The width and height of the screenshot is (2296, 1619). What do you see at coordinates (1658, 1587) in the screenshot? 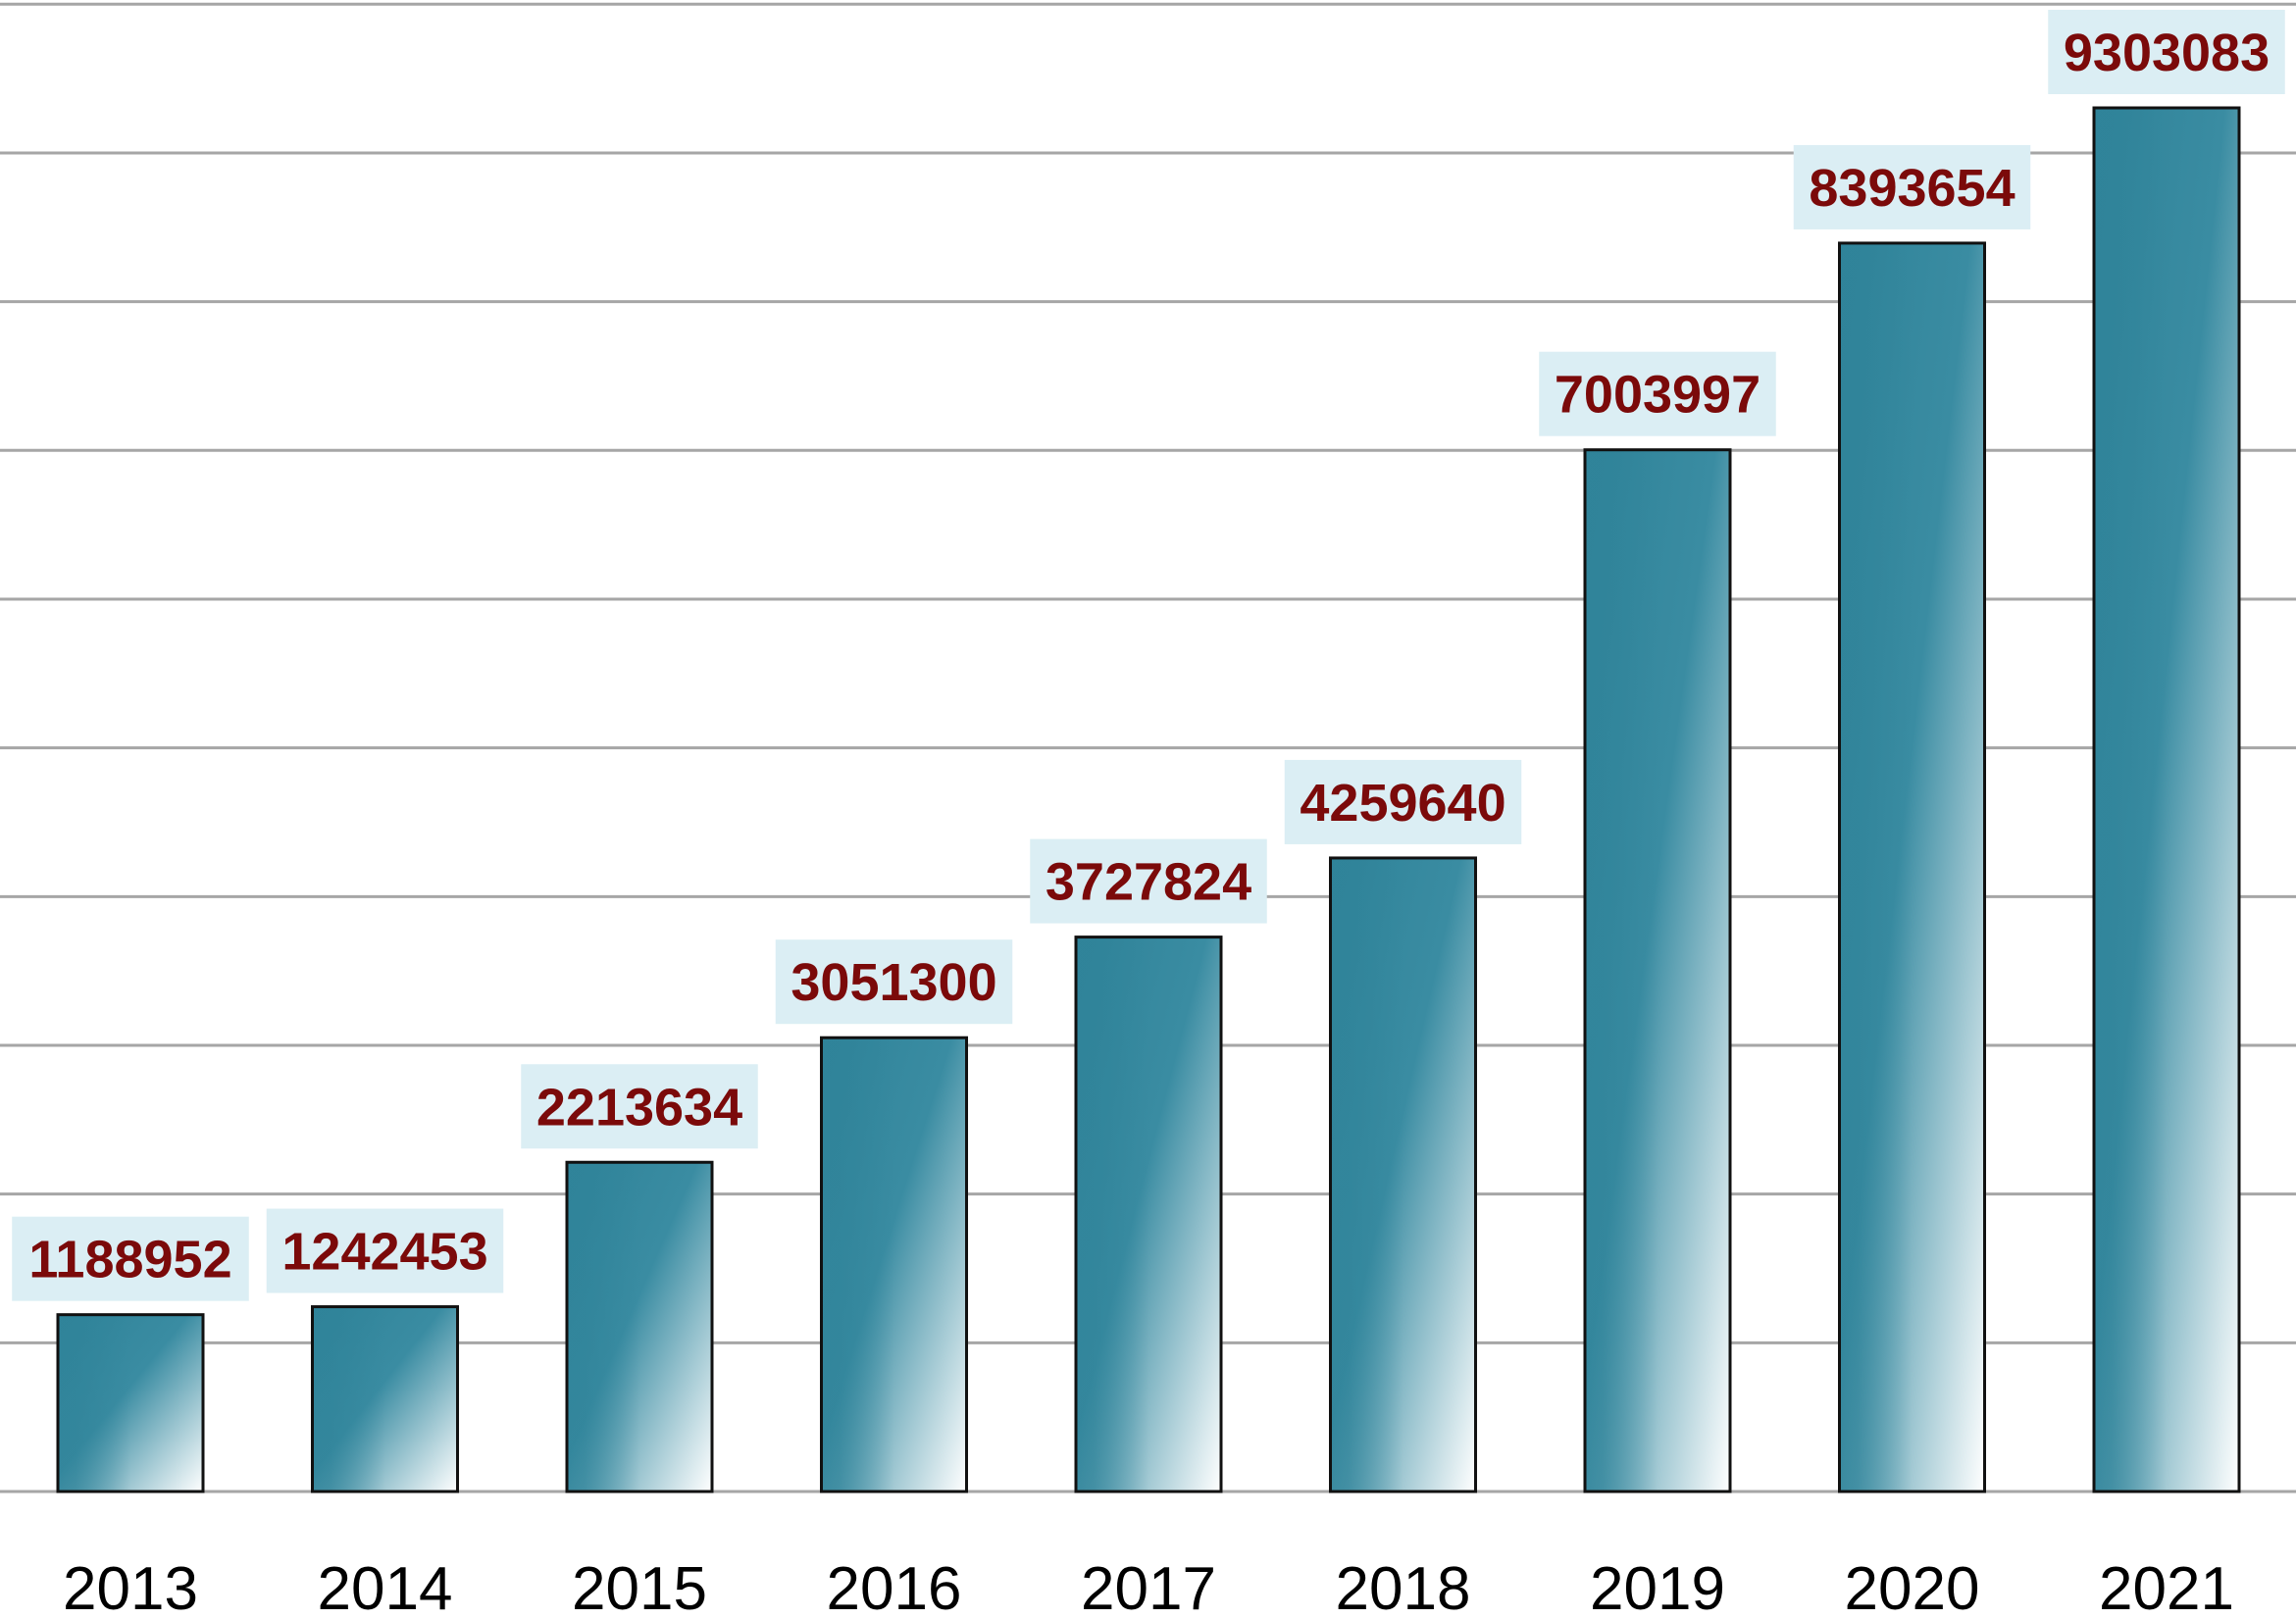
I see `x-tick-label-2019: 2019` at bounding box center [1658, 1587].